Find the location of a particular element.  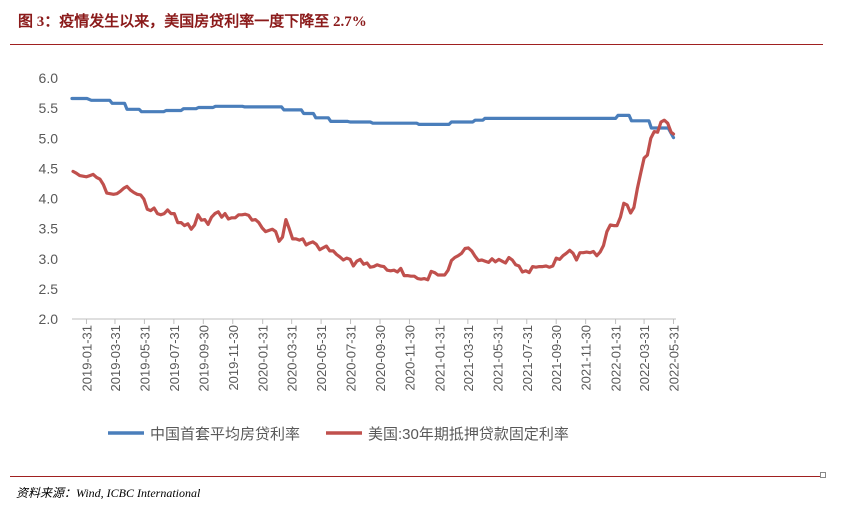

x-tick-label: 2020-05-31 is located at coordinates (321, 358).